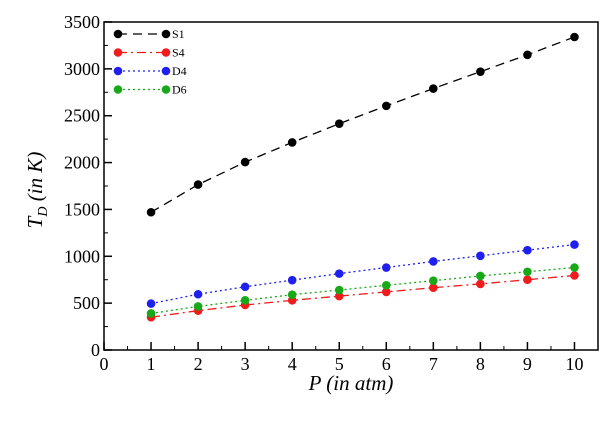 This screenshot has height=428, width=613. I want to click on y-axis-title: TD (in K), so click(37, 190).